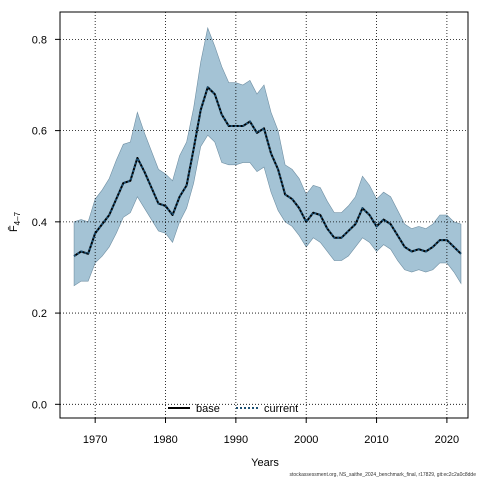 The width and height of the screenshot is (480, 480). I want to click on legend-label-base: base, so click(208, 409).